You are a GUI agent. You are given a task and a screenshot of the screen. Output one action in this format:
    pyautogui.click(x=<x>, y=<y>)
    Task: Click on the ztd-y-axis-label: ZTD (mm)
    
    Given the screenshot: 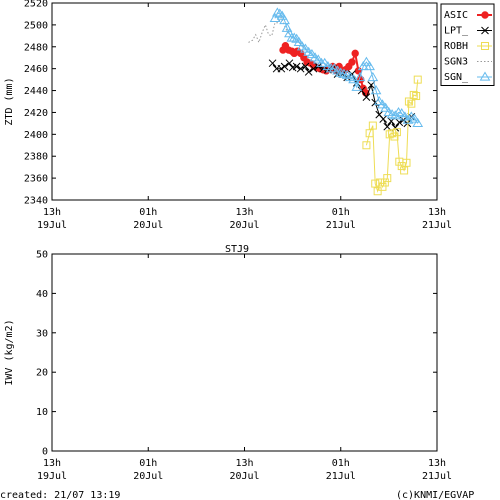 What is the action you would take?
    pyautogui.click(x=9, y=101)
    